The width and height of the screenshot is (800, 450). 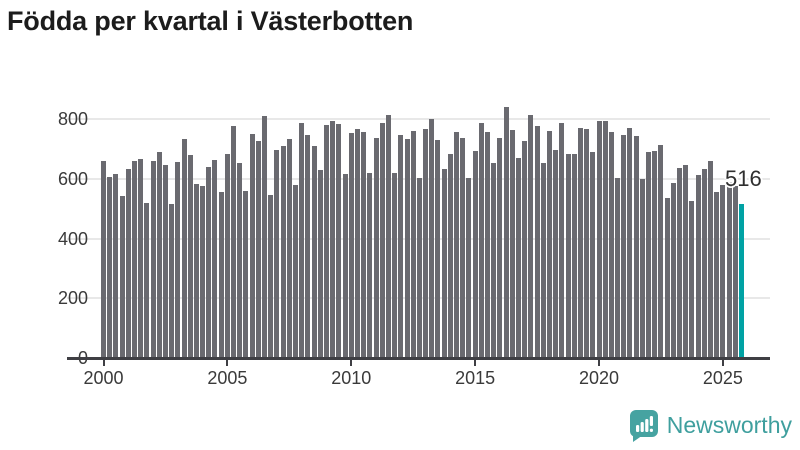 I want to click on x-axis-label-2020: 2020, so click(x=599, y=378).